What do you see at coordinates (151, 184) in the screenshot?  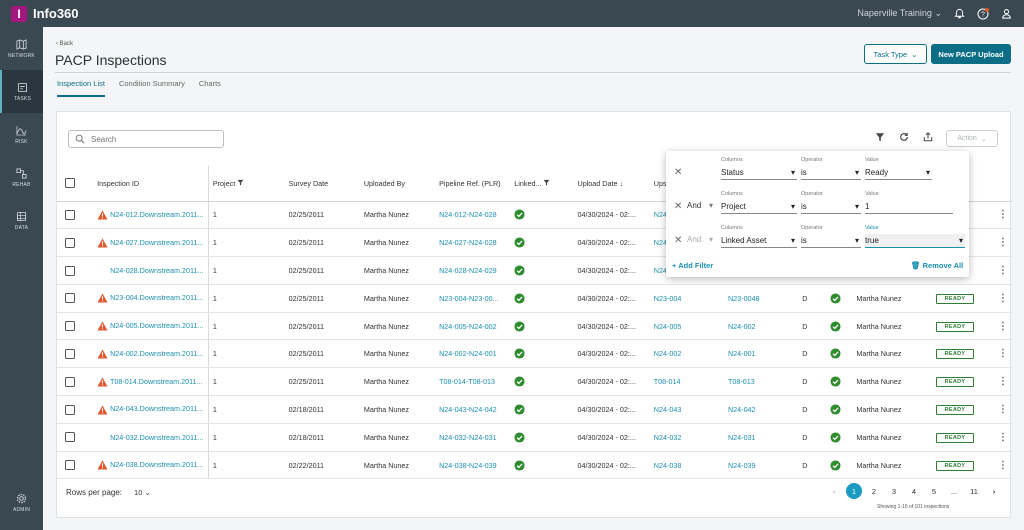 I see `col-inspection-id: Inspection ID` at bounding box center [151, 184].